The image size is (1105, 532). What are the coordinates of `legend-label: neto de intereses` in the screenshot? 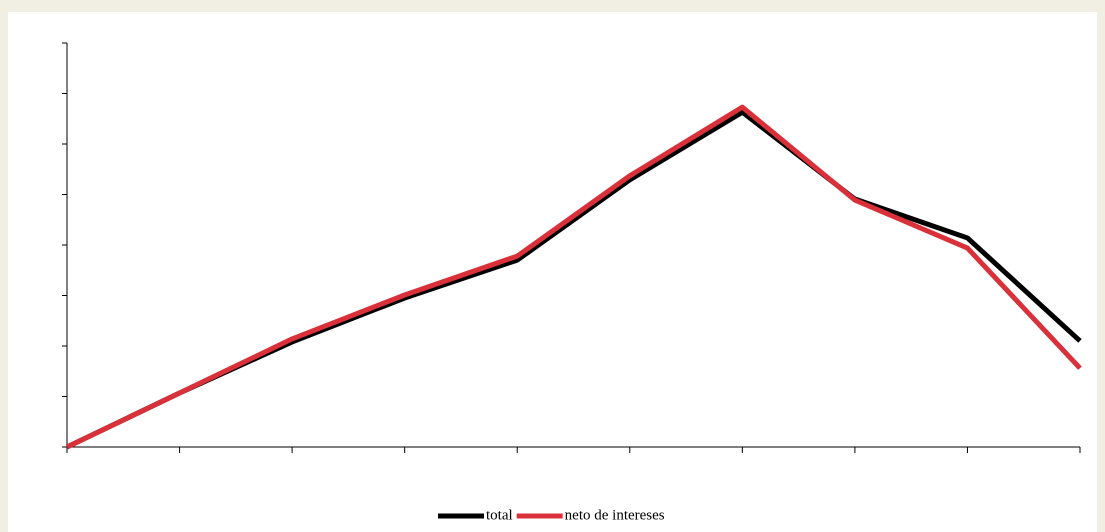 It's located at (615, 515).